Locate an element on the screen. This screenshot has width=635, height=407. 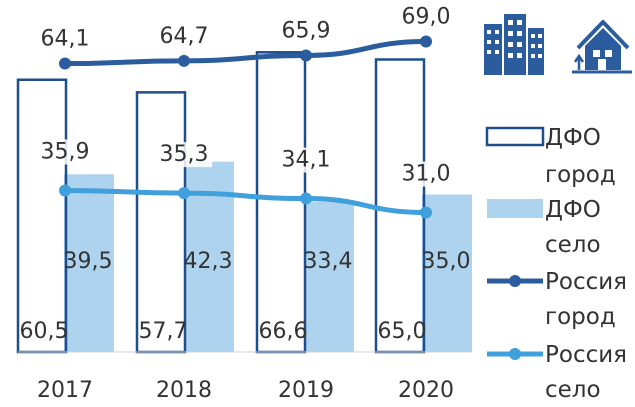
legend-swatch-dfo-city is located at coordinates (515, 136).